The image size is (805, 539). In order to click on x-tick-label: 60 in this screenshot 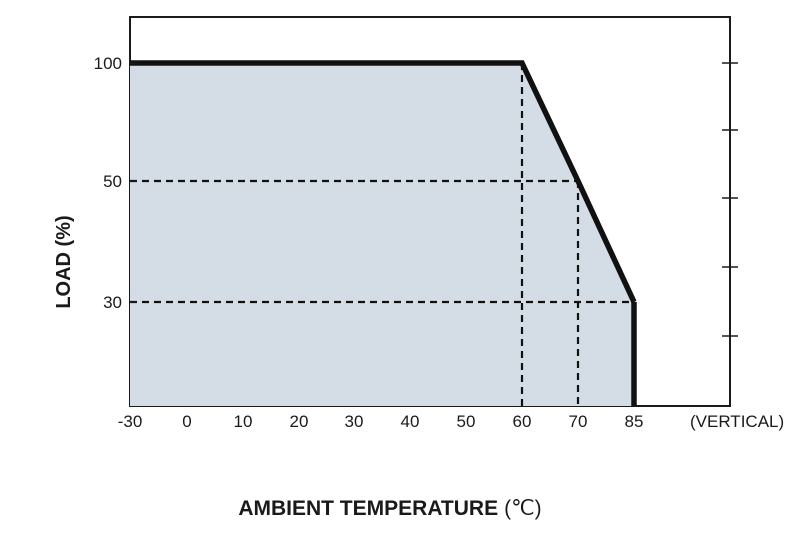, I will do `click(522, 421)`.